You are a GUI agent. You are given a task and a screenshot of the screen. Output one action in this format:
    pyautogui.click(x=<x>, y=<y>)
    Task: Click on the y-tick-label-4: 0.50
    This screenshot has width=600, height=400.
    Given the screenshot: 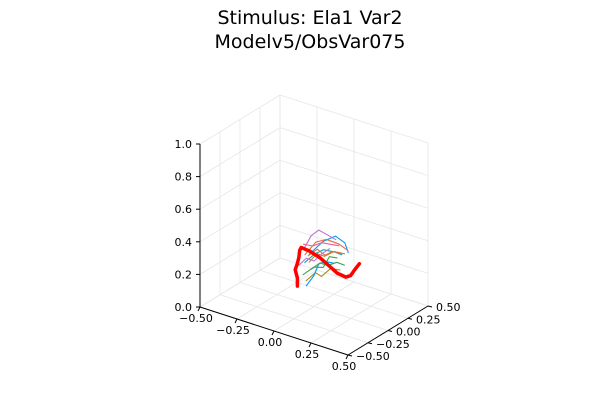 What is the action you would take?
    pyautogui.click(x=448, y=307)
    